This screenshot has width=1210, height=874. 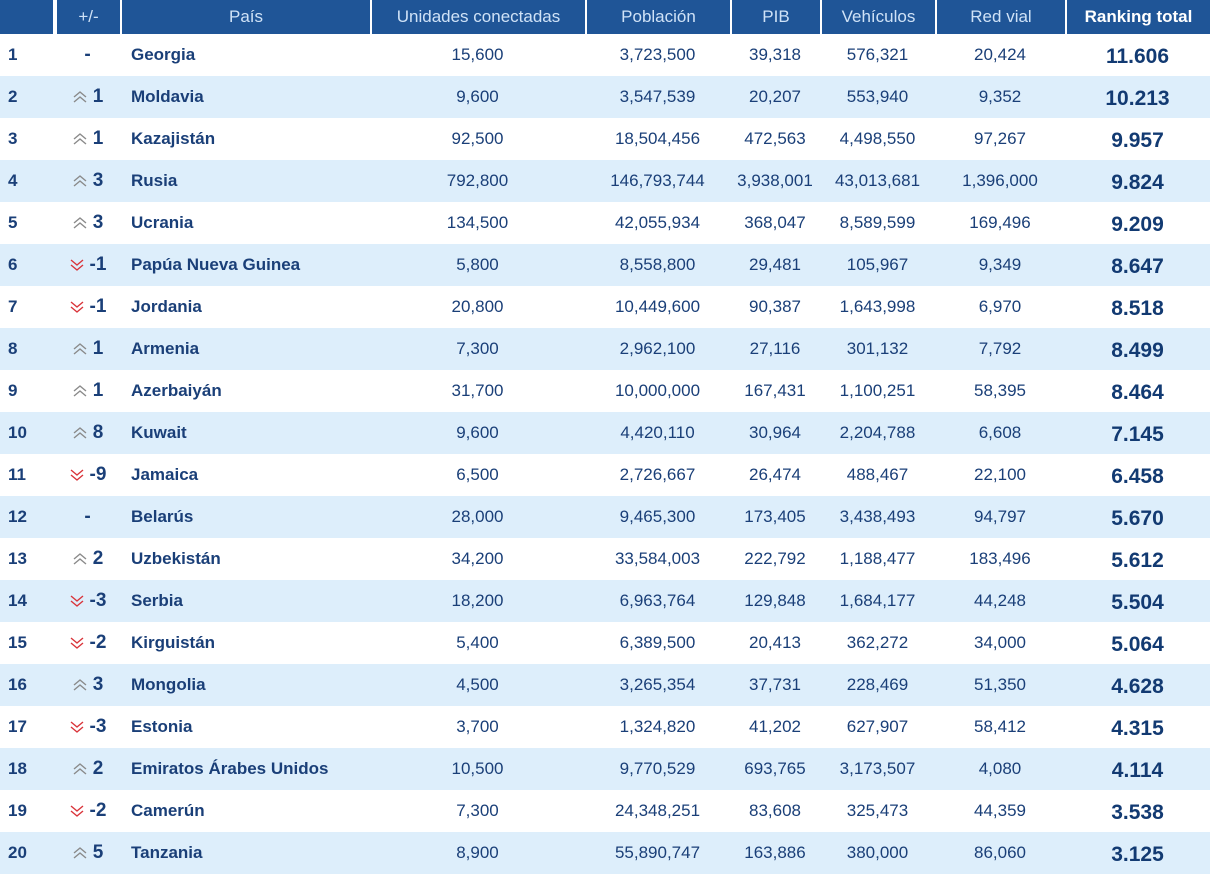 I want to click on table-cell: -3, so click(x=87, y=727).